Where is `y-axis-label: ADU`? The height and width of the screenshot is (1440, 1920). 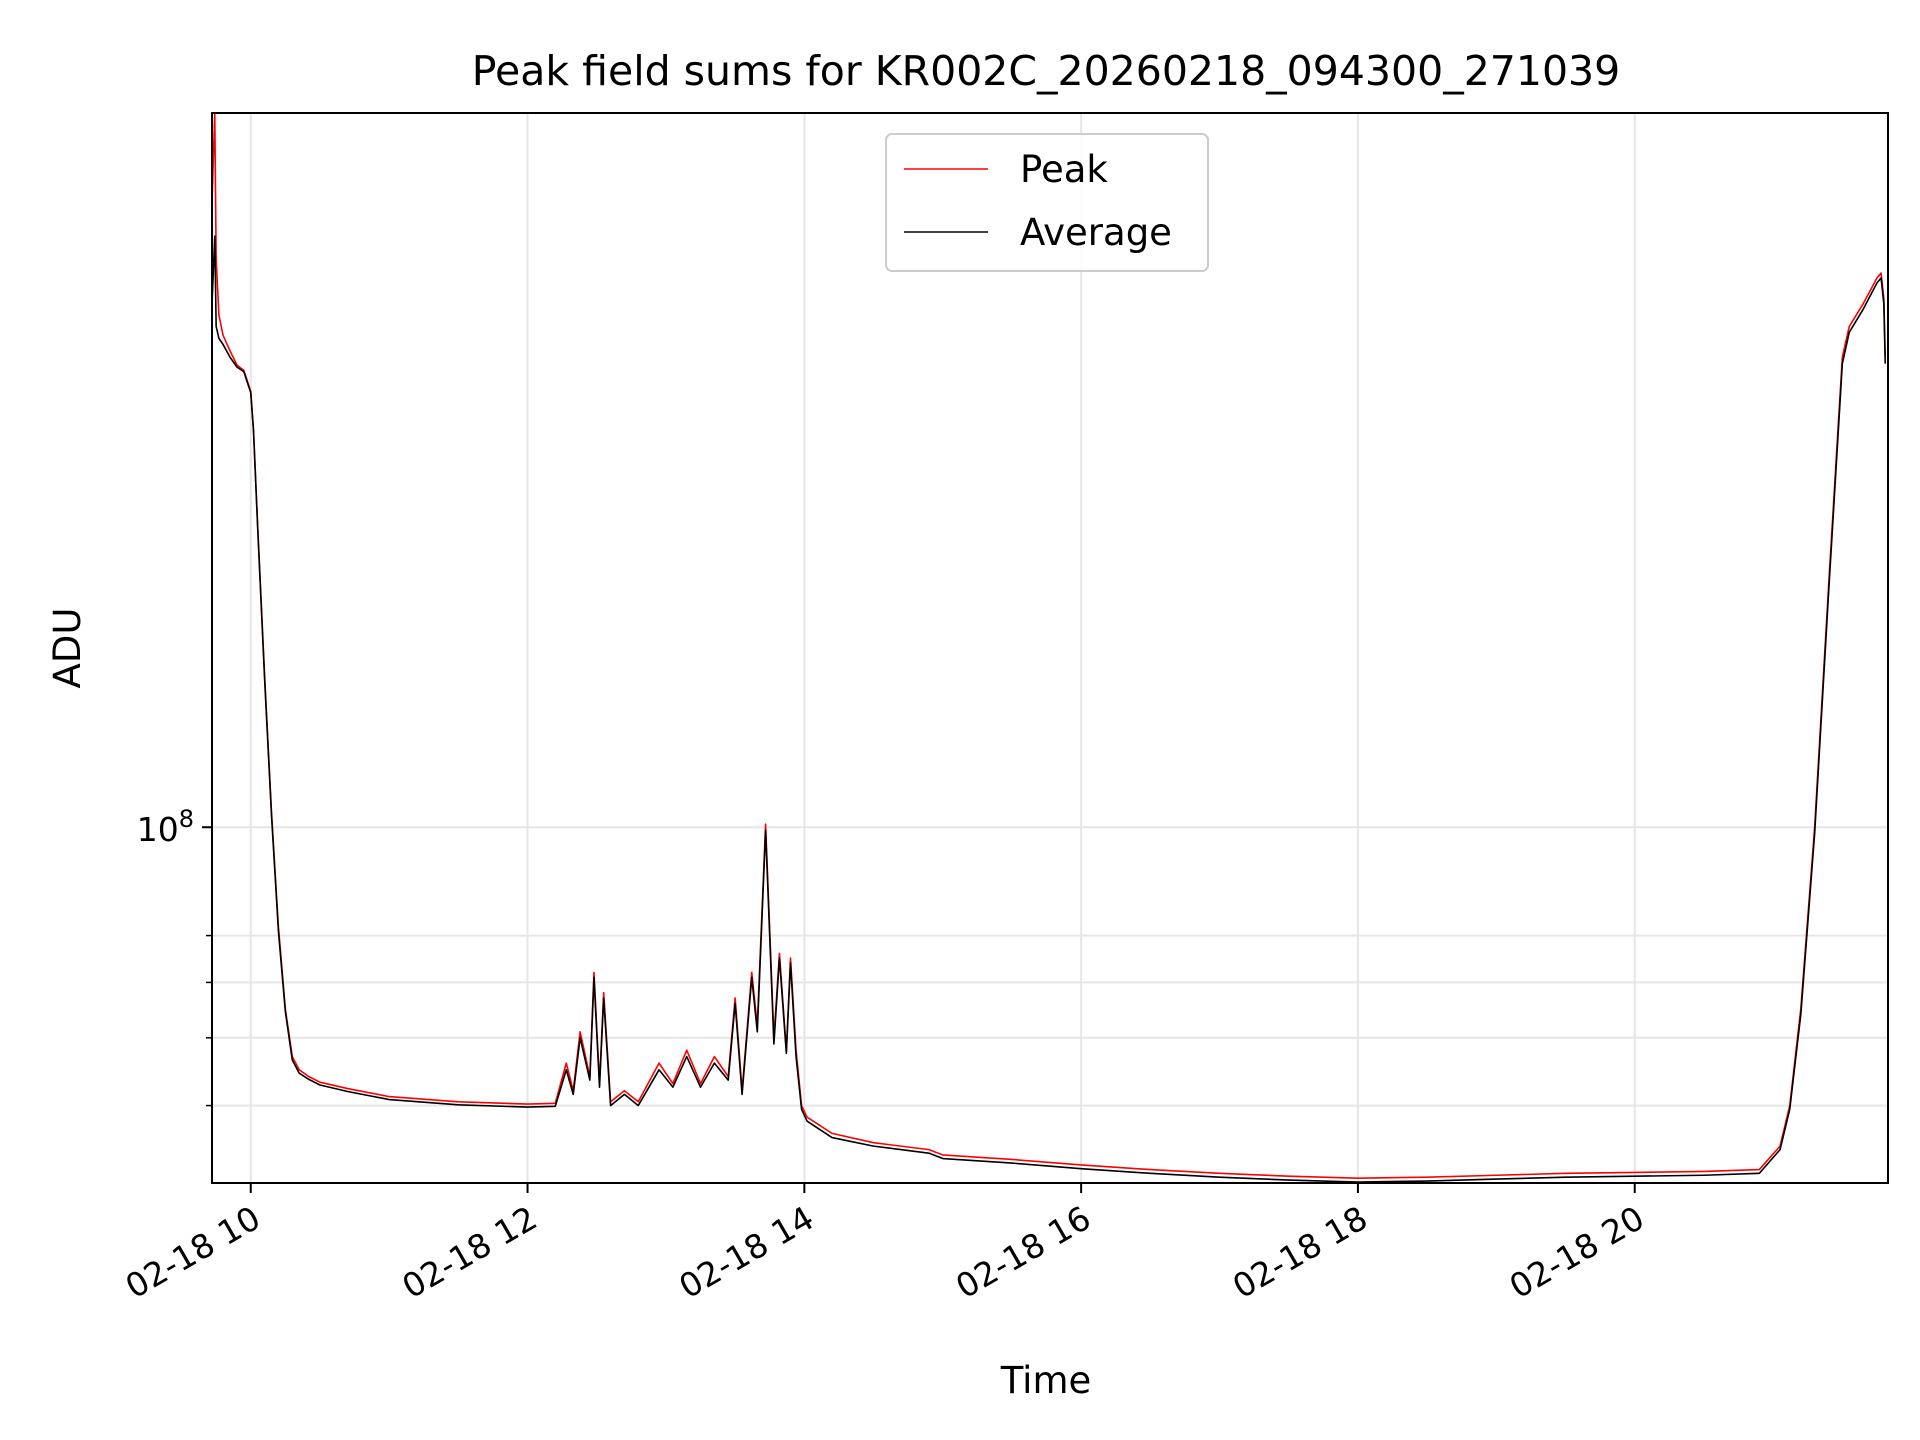 y-axis-label: ADU is located at coordinates (67, 648).